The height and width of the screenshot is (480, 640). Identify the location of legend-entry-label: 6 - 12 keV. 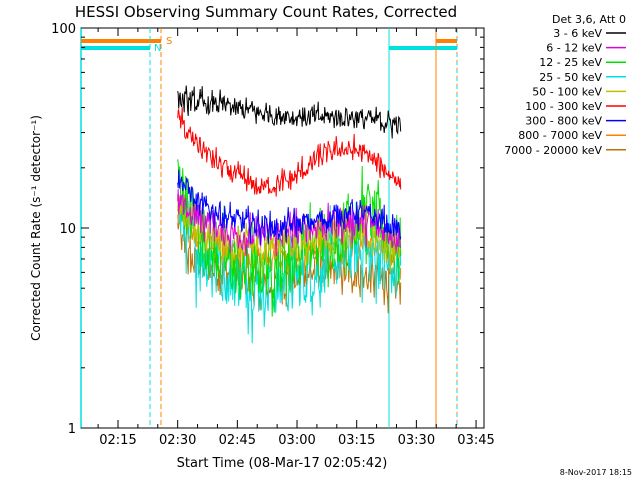
(574, 48).